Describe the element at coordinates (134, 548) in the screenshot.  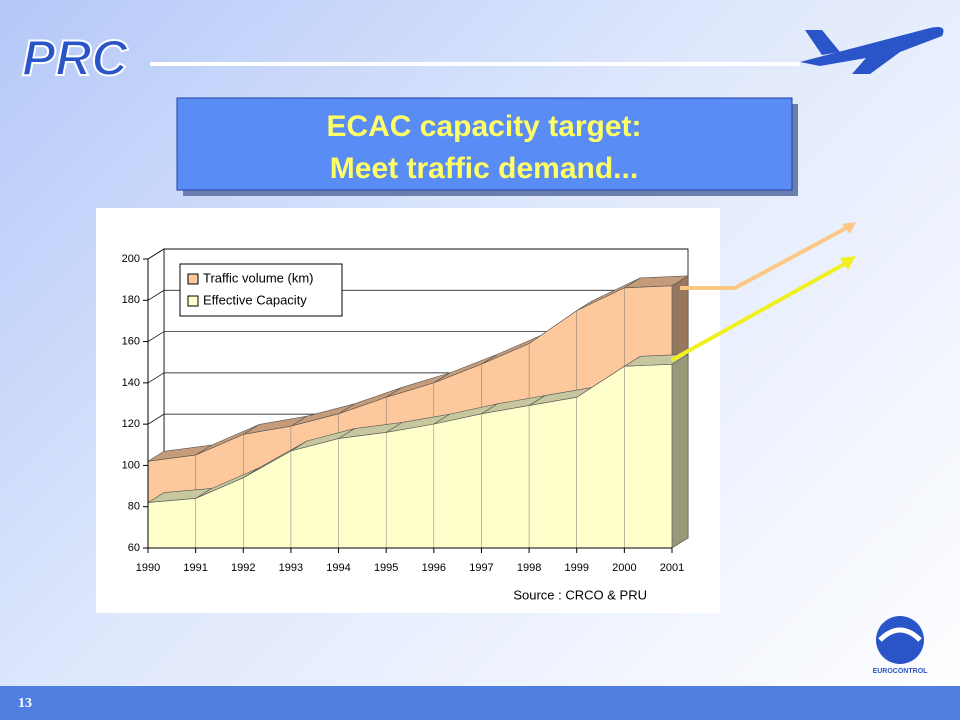
I see `y-tick-label: 60` at that location.